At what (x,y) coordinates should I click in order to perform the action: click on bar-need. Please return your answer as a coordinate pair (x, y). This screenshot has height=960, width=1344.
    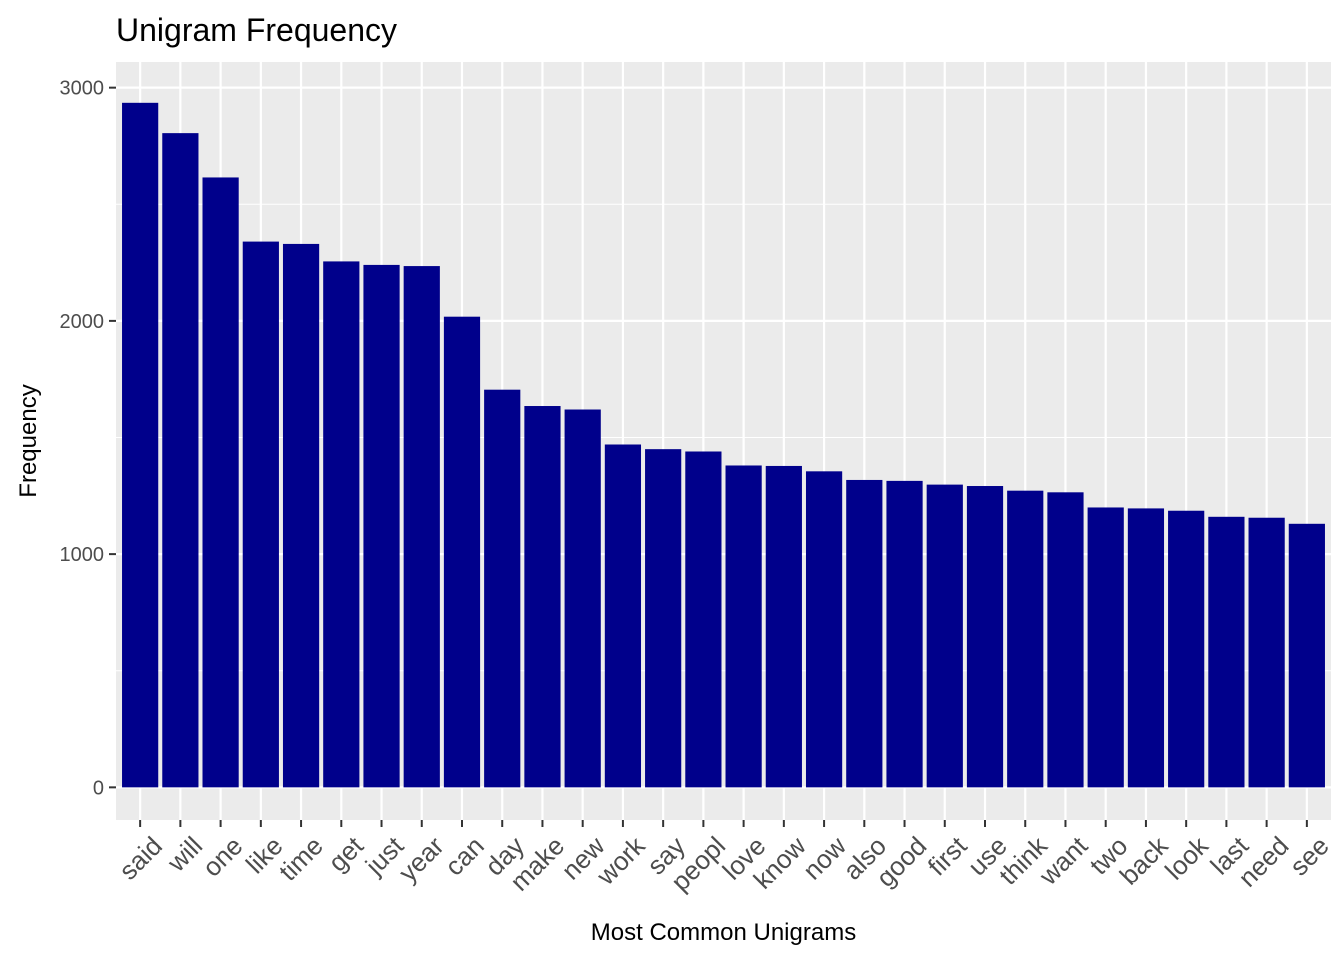
    Looking at the image, I should click on (1266, 652).